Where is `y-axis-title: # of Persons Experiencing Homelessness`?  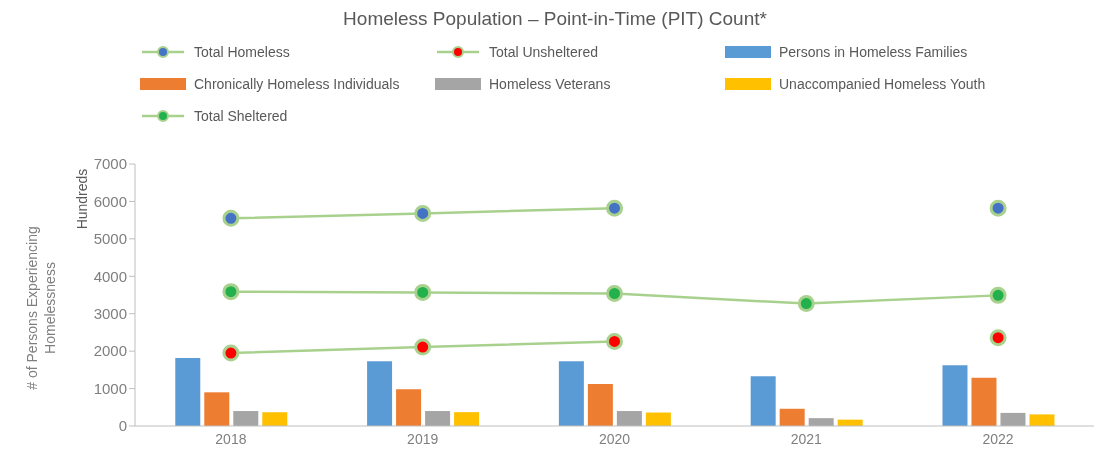 y-axis-title: # of Persons Experiencing Homelessness is located at coordinates (41, 308).